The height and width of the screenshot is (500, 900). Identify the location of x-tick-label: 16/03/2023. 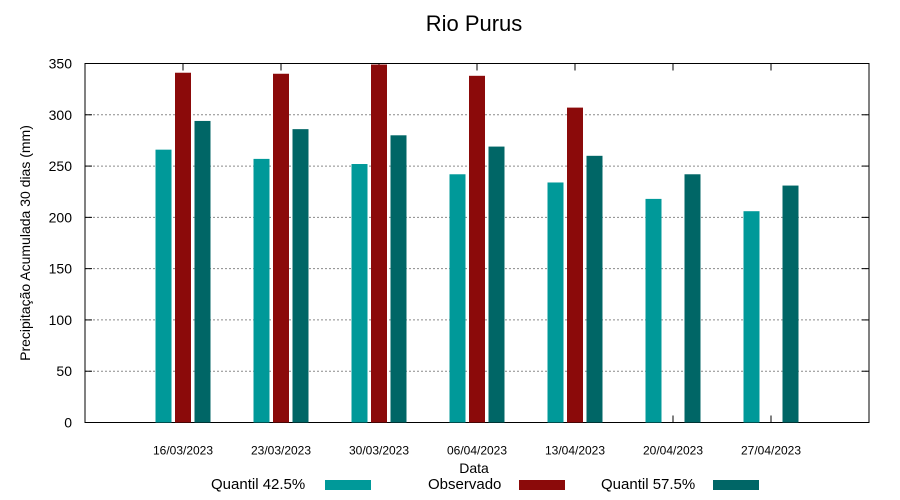
(183, 451).